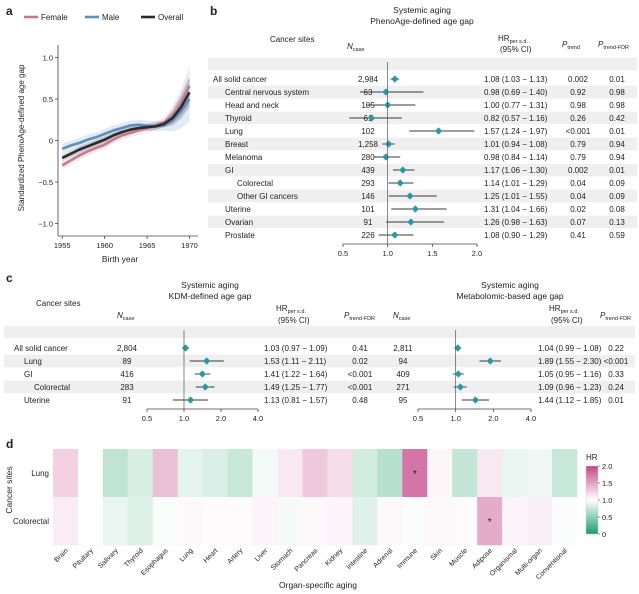 The image size is (639, 594). I want to click on heatmap-colorbar-tick-label: 2.0, so click(607, 466).